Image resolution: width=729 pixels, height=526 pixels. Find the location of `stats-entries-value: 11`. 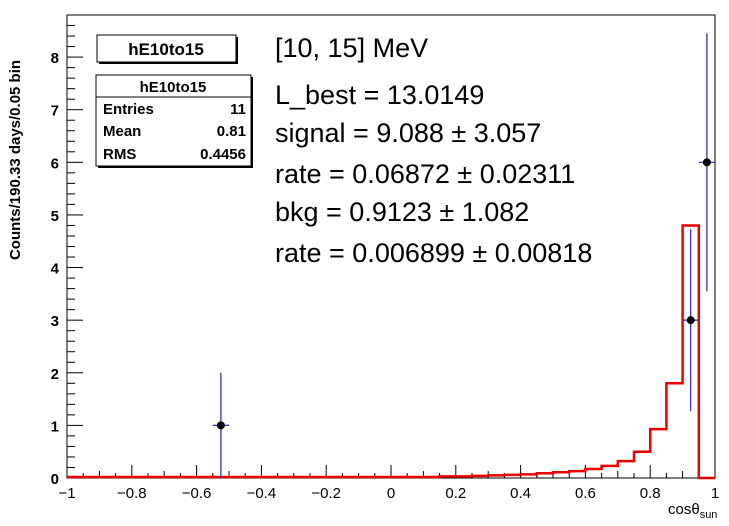

stats-entries-value: 11 is located at coordinates (238, 109).